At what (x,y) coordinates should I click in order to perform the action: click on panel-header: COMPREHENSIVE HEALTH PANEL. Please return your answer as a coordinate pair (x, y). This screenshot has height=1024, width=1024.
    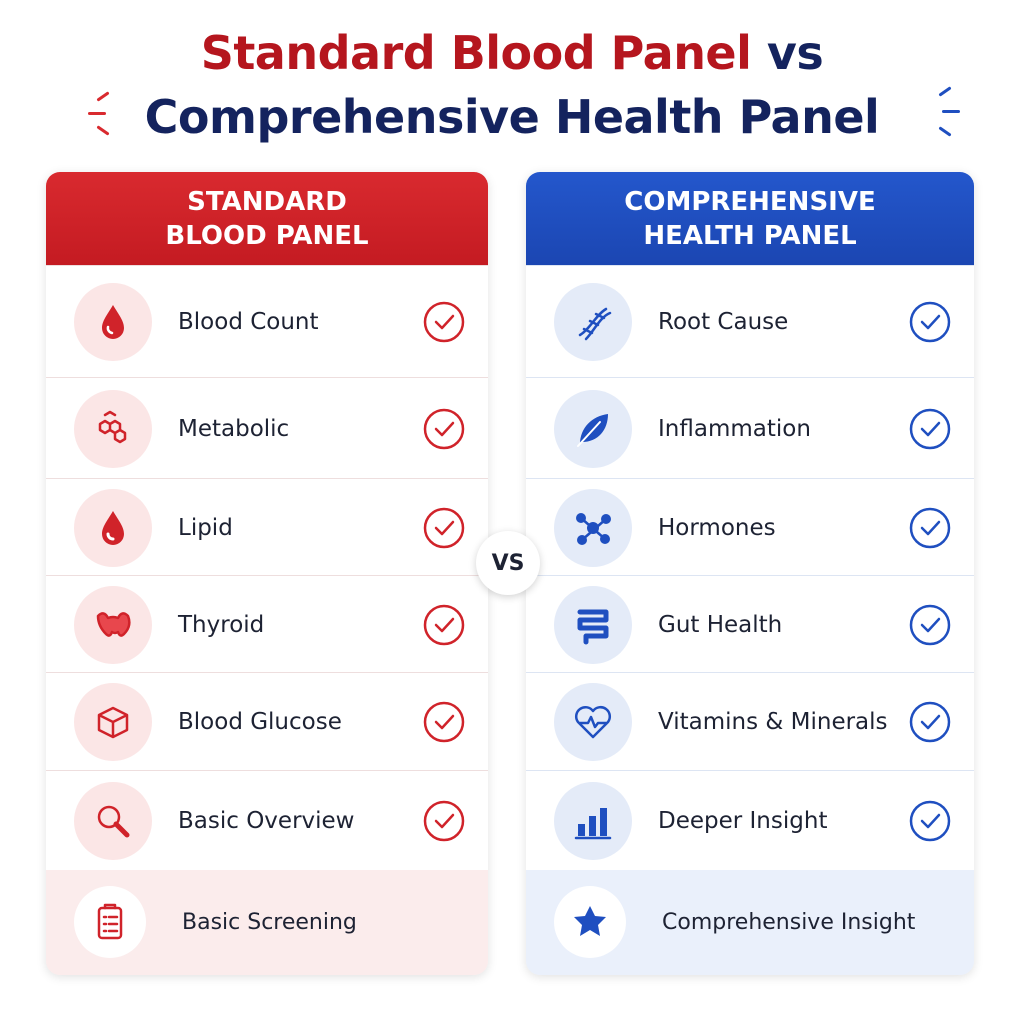
    Looking at the image, I should click on (750, 218).